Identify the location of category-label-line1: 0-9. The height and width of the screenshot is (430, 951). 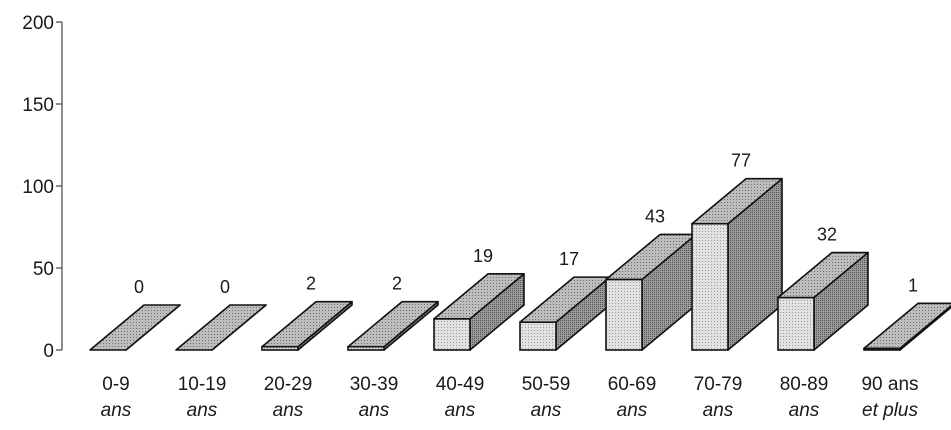
(115, 384).